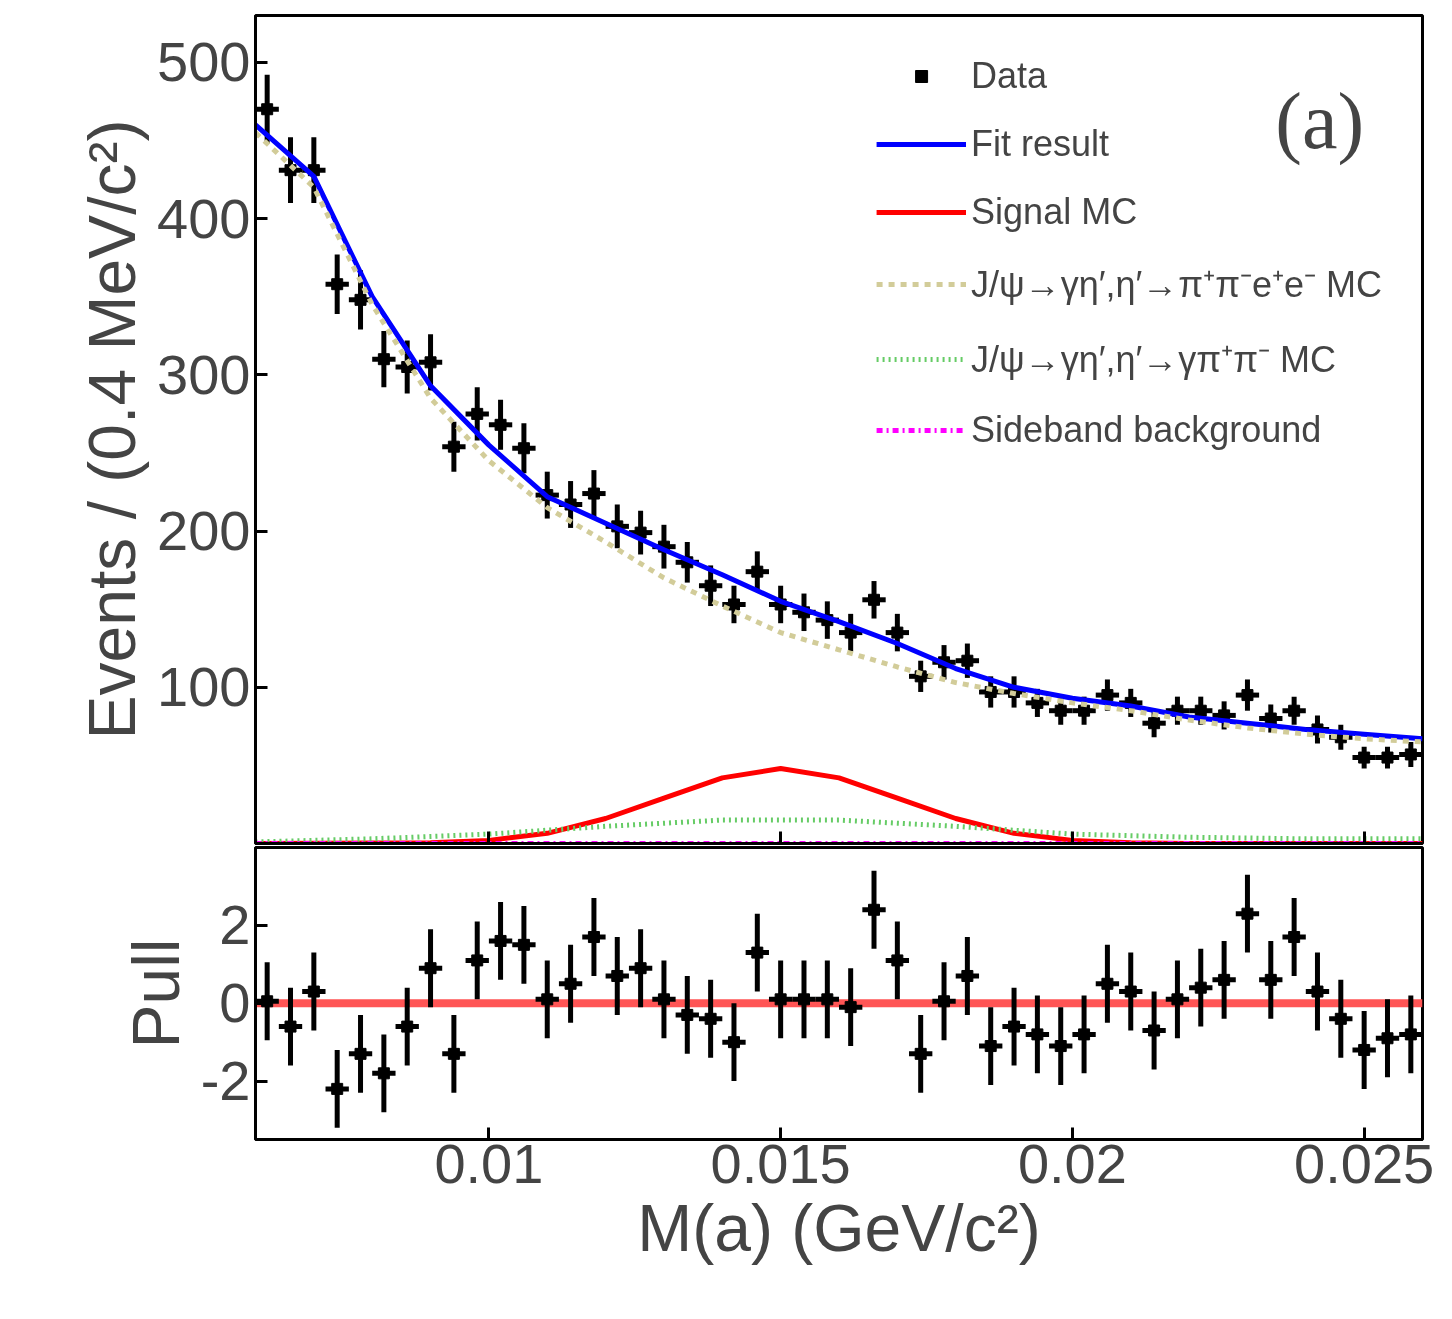 The image size is (1452, 1319). What do you see at coordinates (1153, 360) in the screenshot?
I see `legend-label: J/ψ→γη′,η′→γπ⁺π⁻ MC` at bounding box center [1153, 360].